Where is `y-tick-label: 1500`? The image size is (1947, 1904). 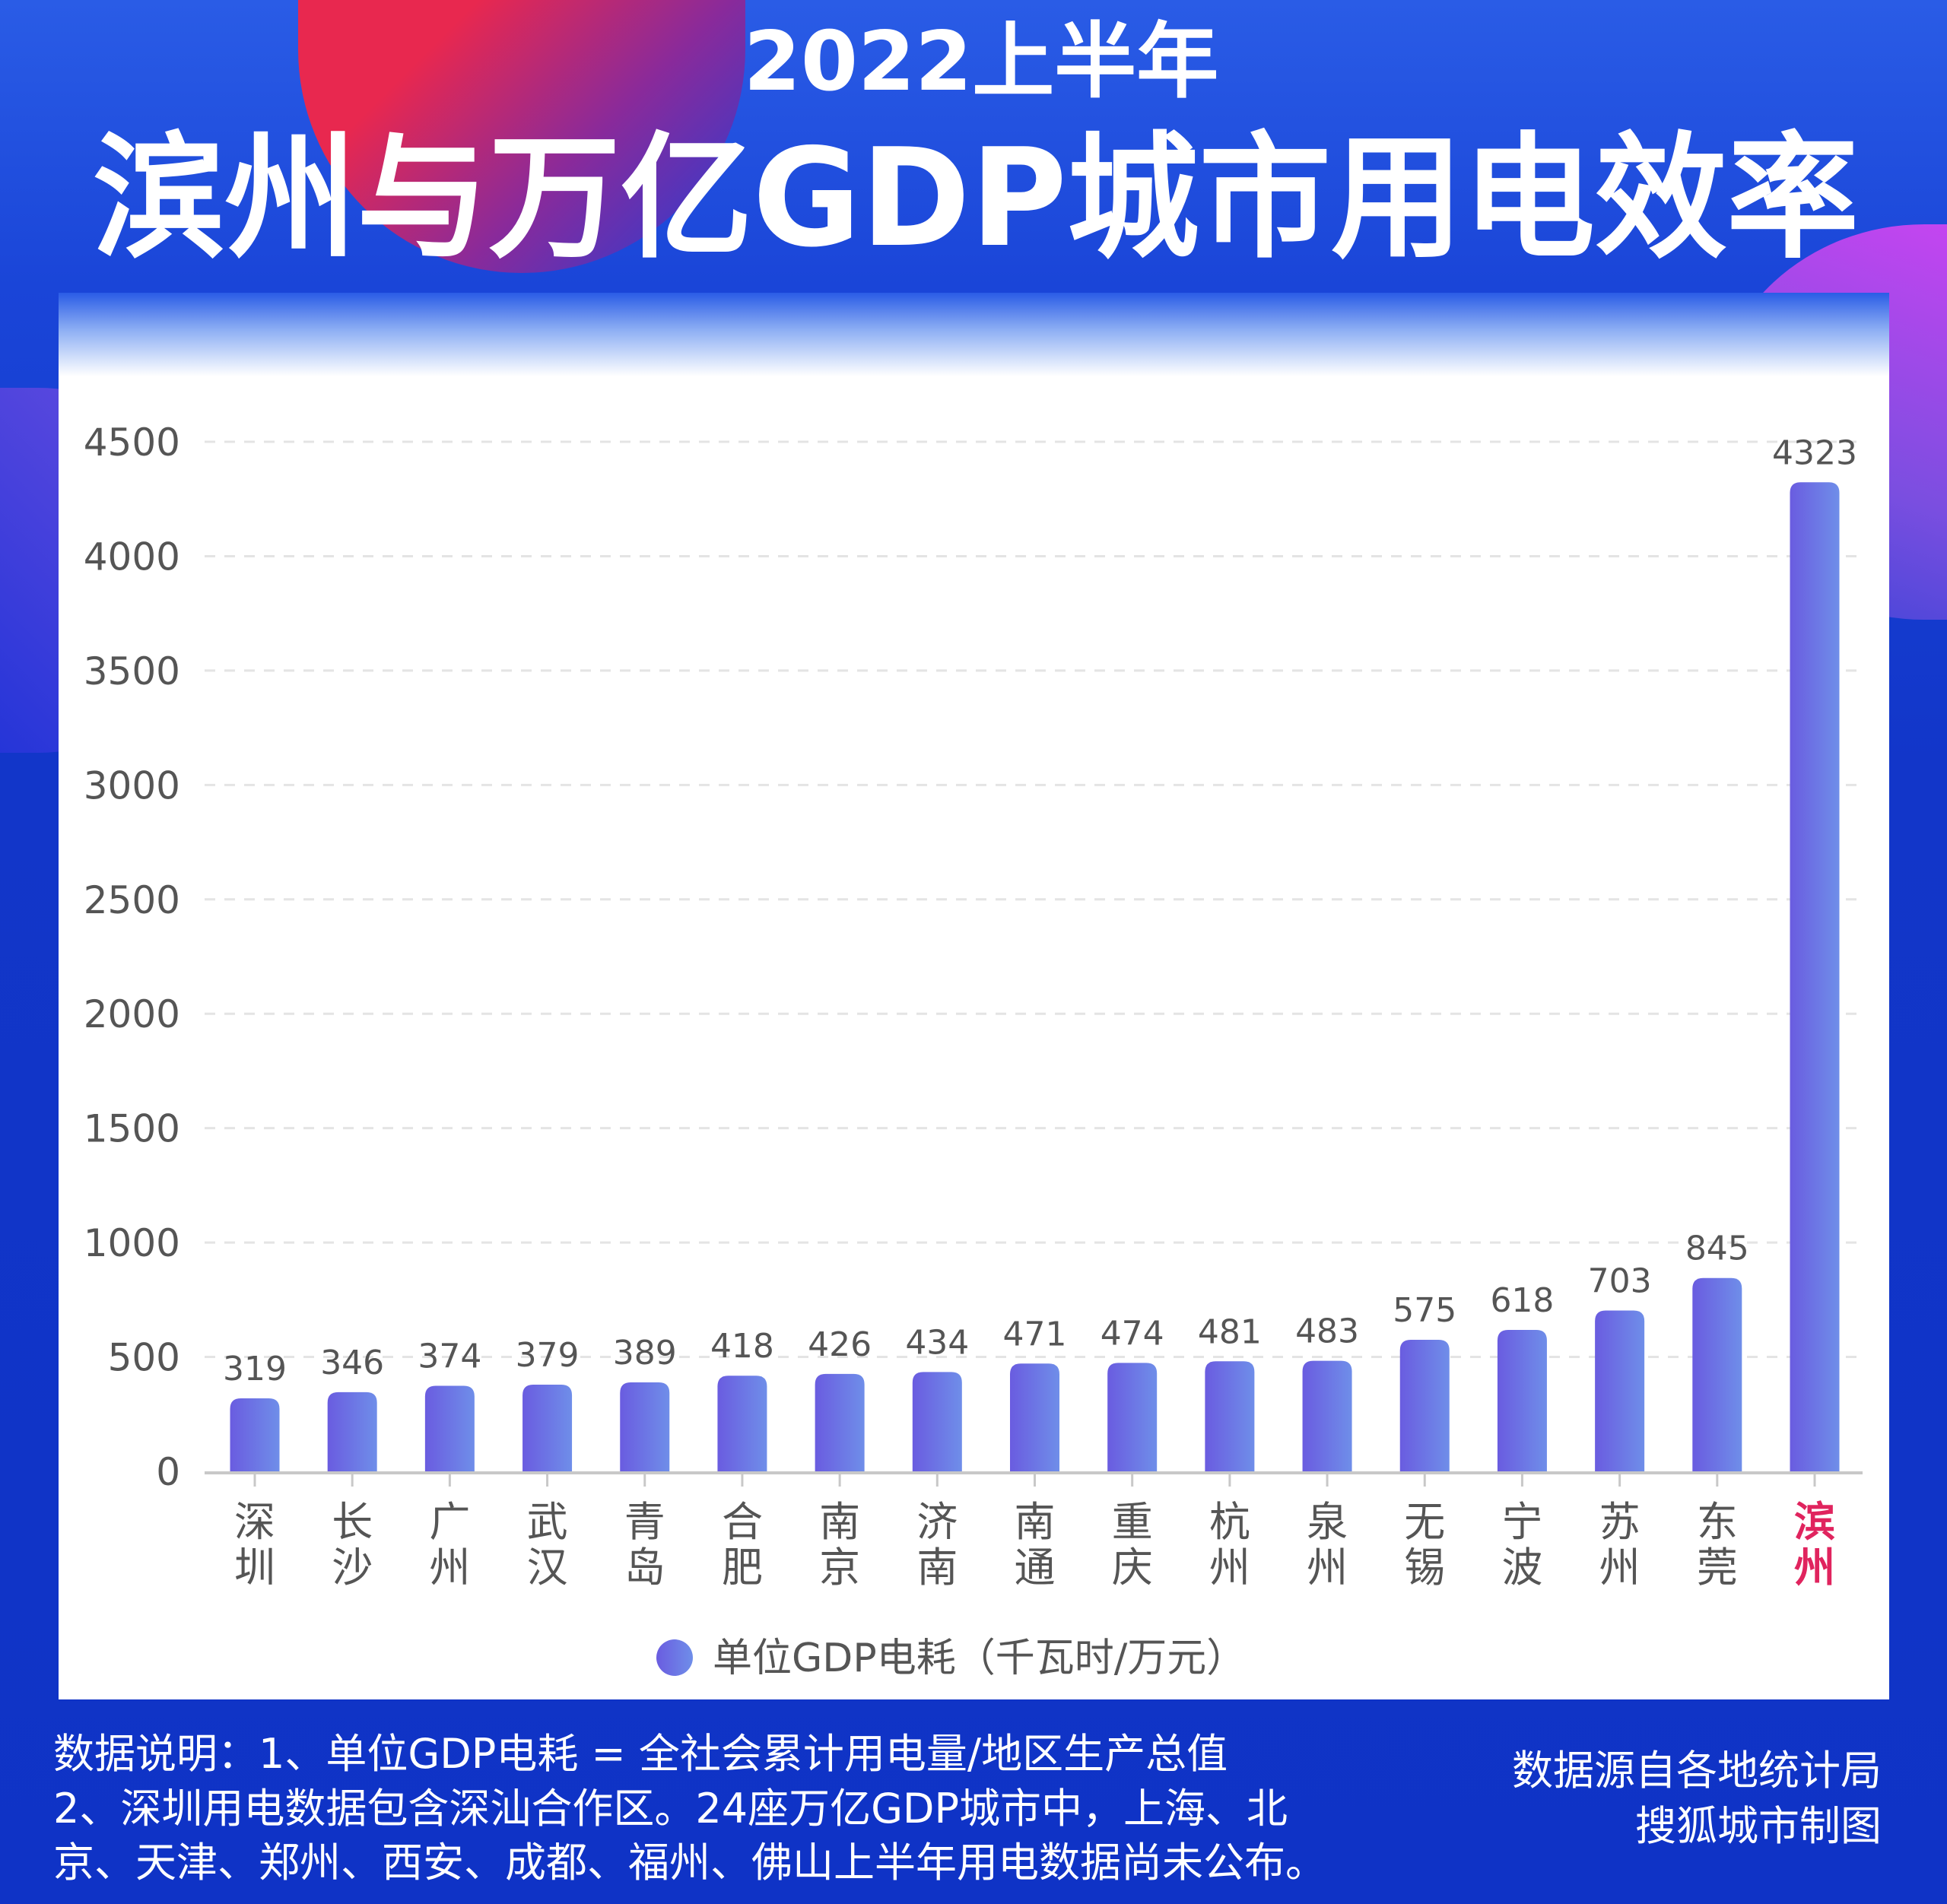 y-tick-label: 1500 is located at coordinates (132, 1129).